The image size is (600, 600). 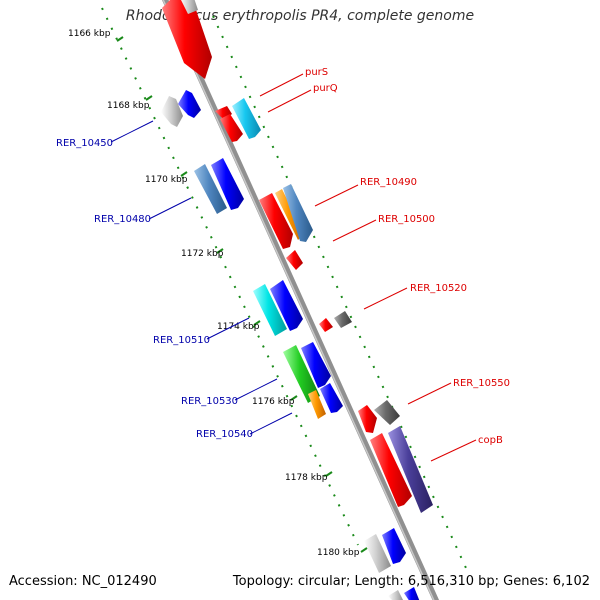 I want to click on gene-darkgray-arrow, so click(x=343, y=319).